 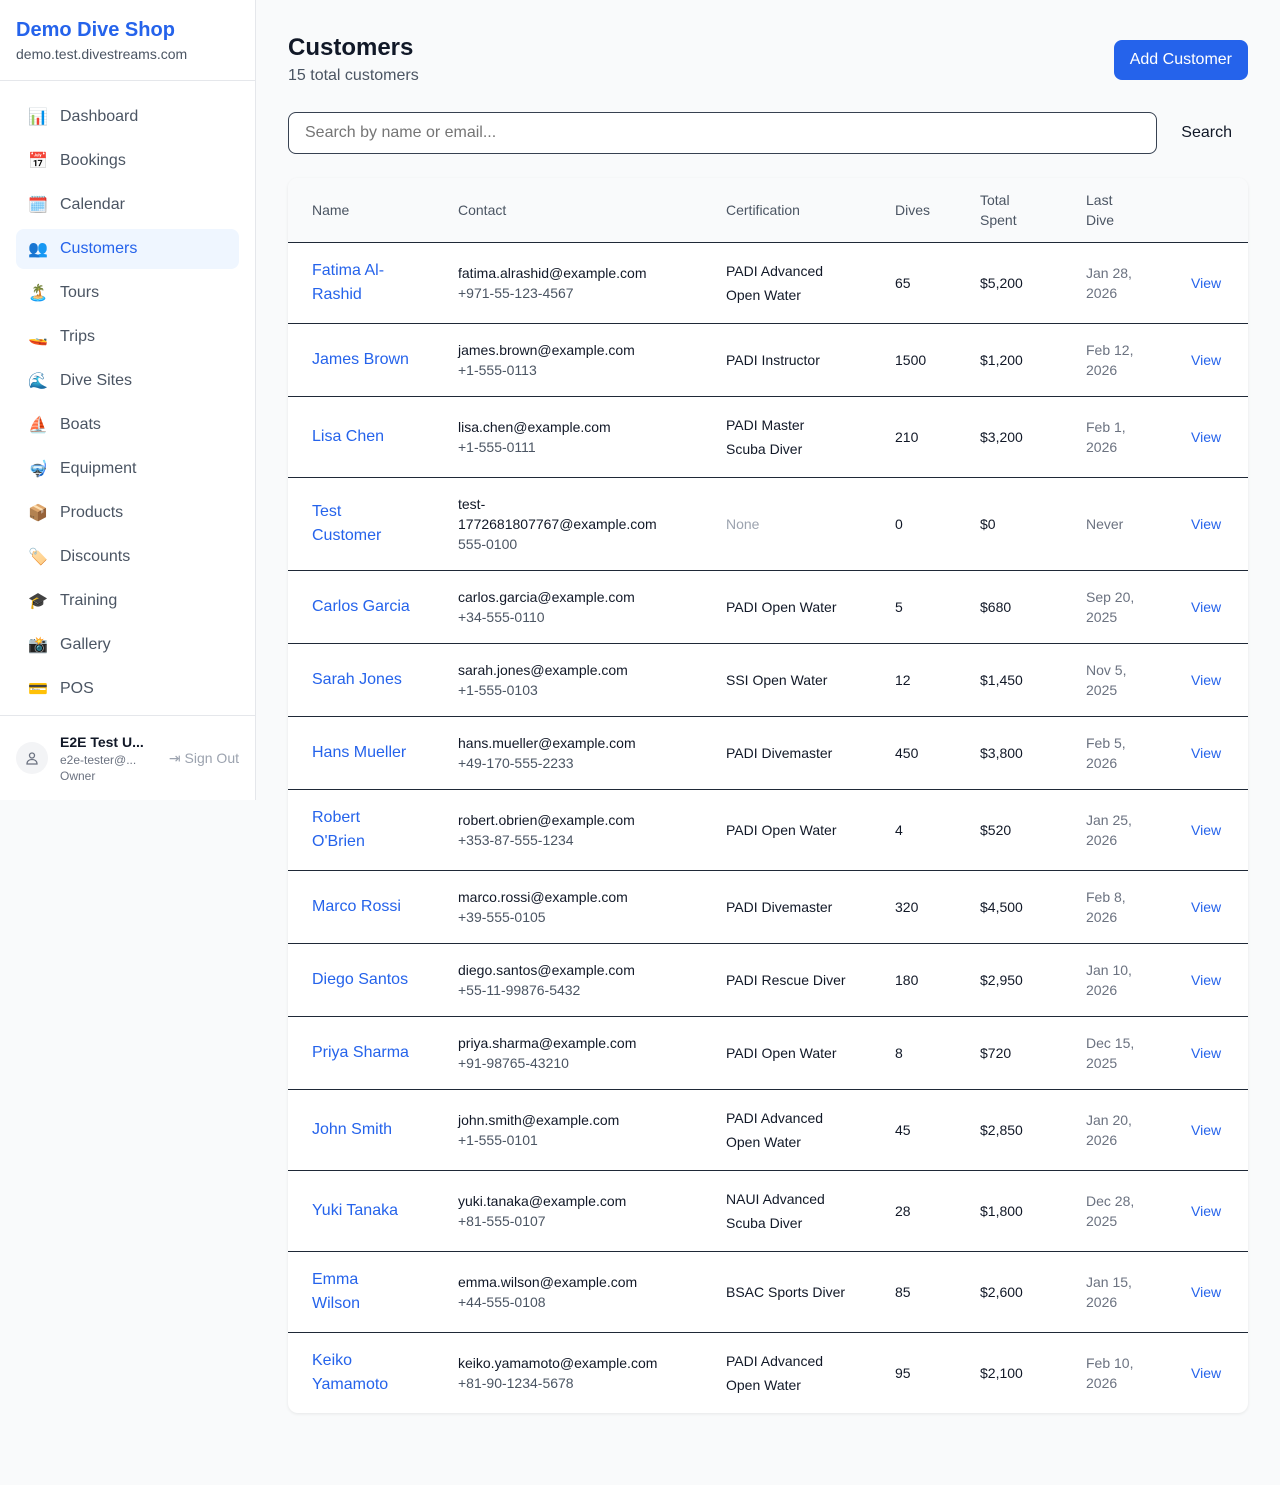 I want to click on last-dive: Jan 20, 2026, so click(x=1114, y=1130).